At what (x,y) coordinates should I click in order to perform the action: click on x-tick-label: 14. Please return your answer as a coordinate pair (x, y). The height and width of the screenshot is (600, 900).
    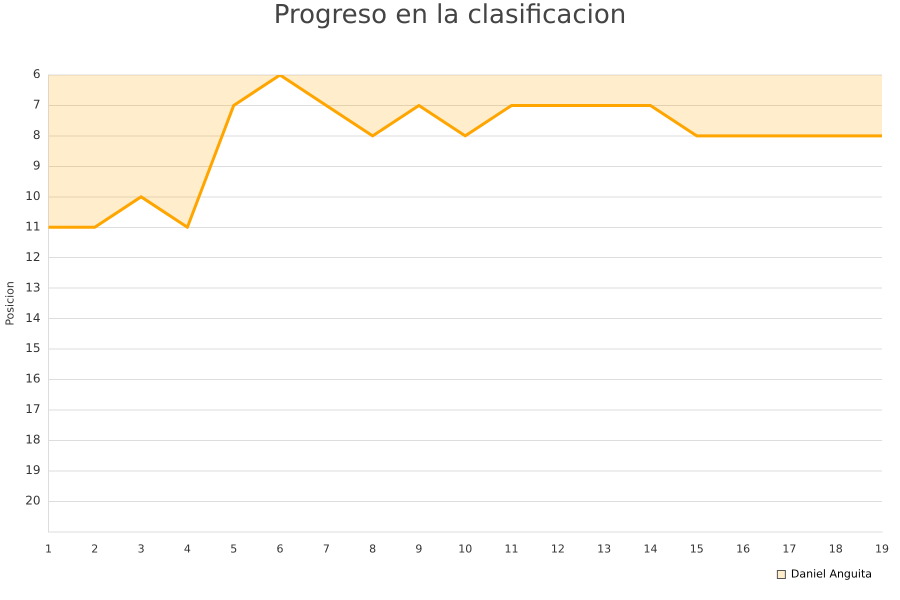
    Looking at the image, I should click on (650, 549).